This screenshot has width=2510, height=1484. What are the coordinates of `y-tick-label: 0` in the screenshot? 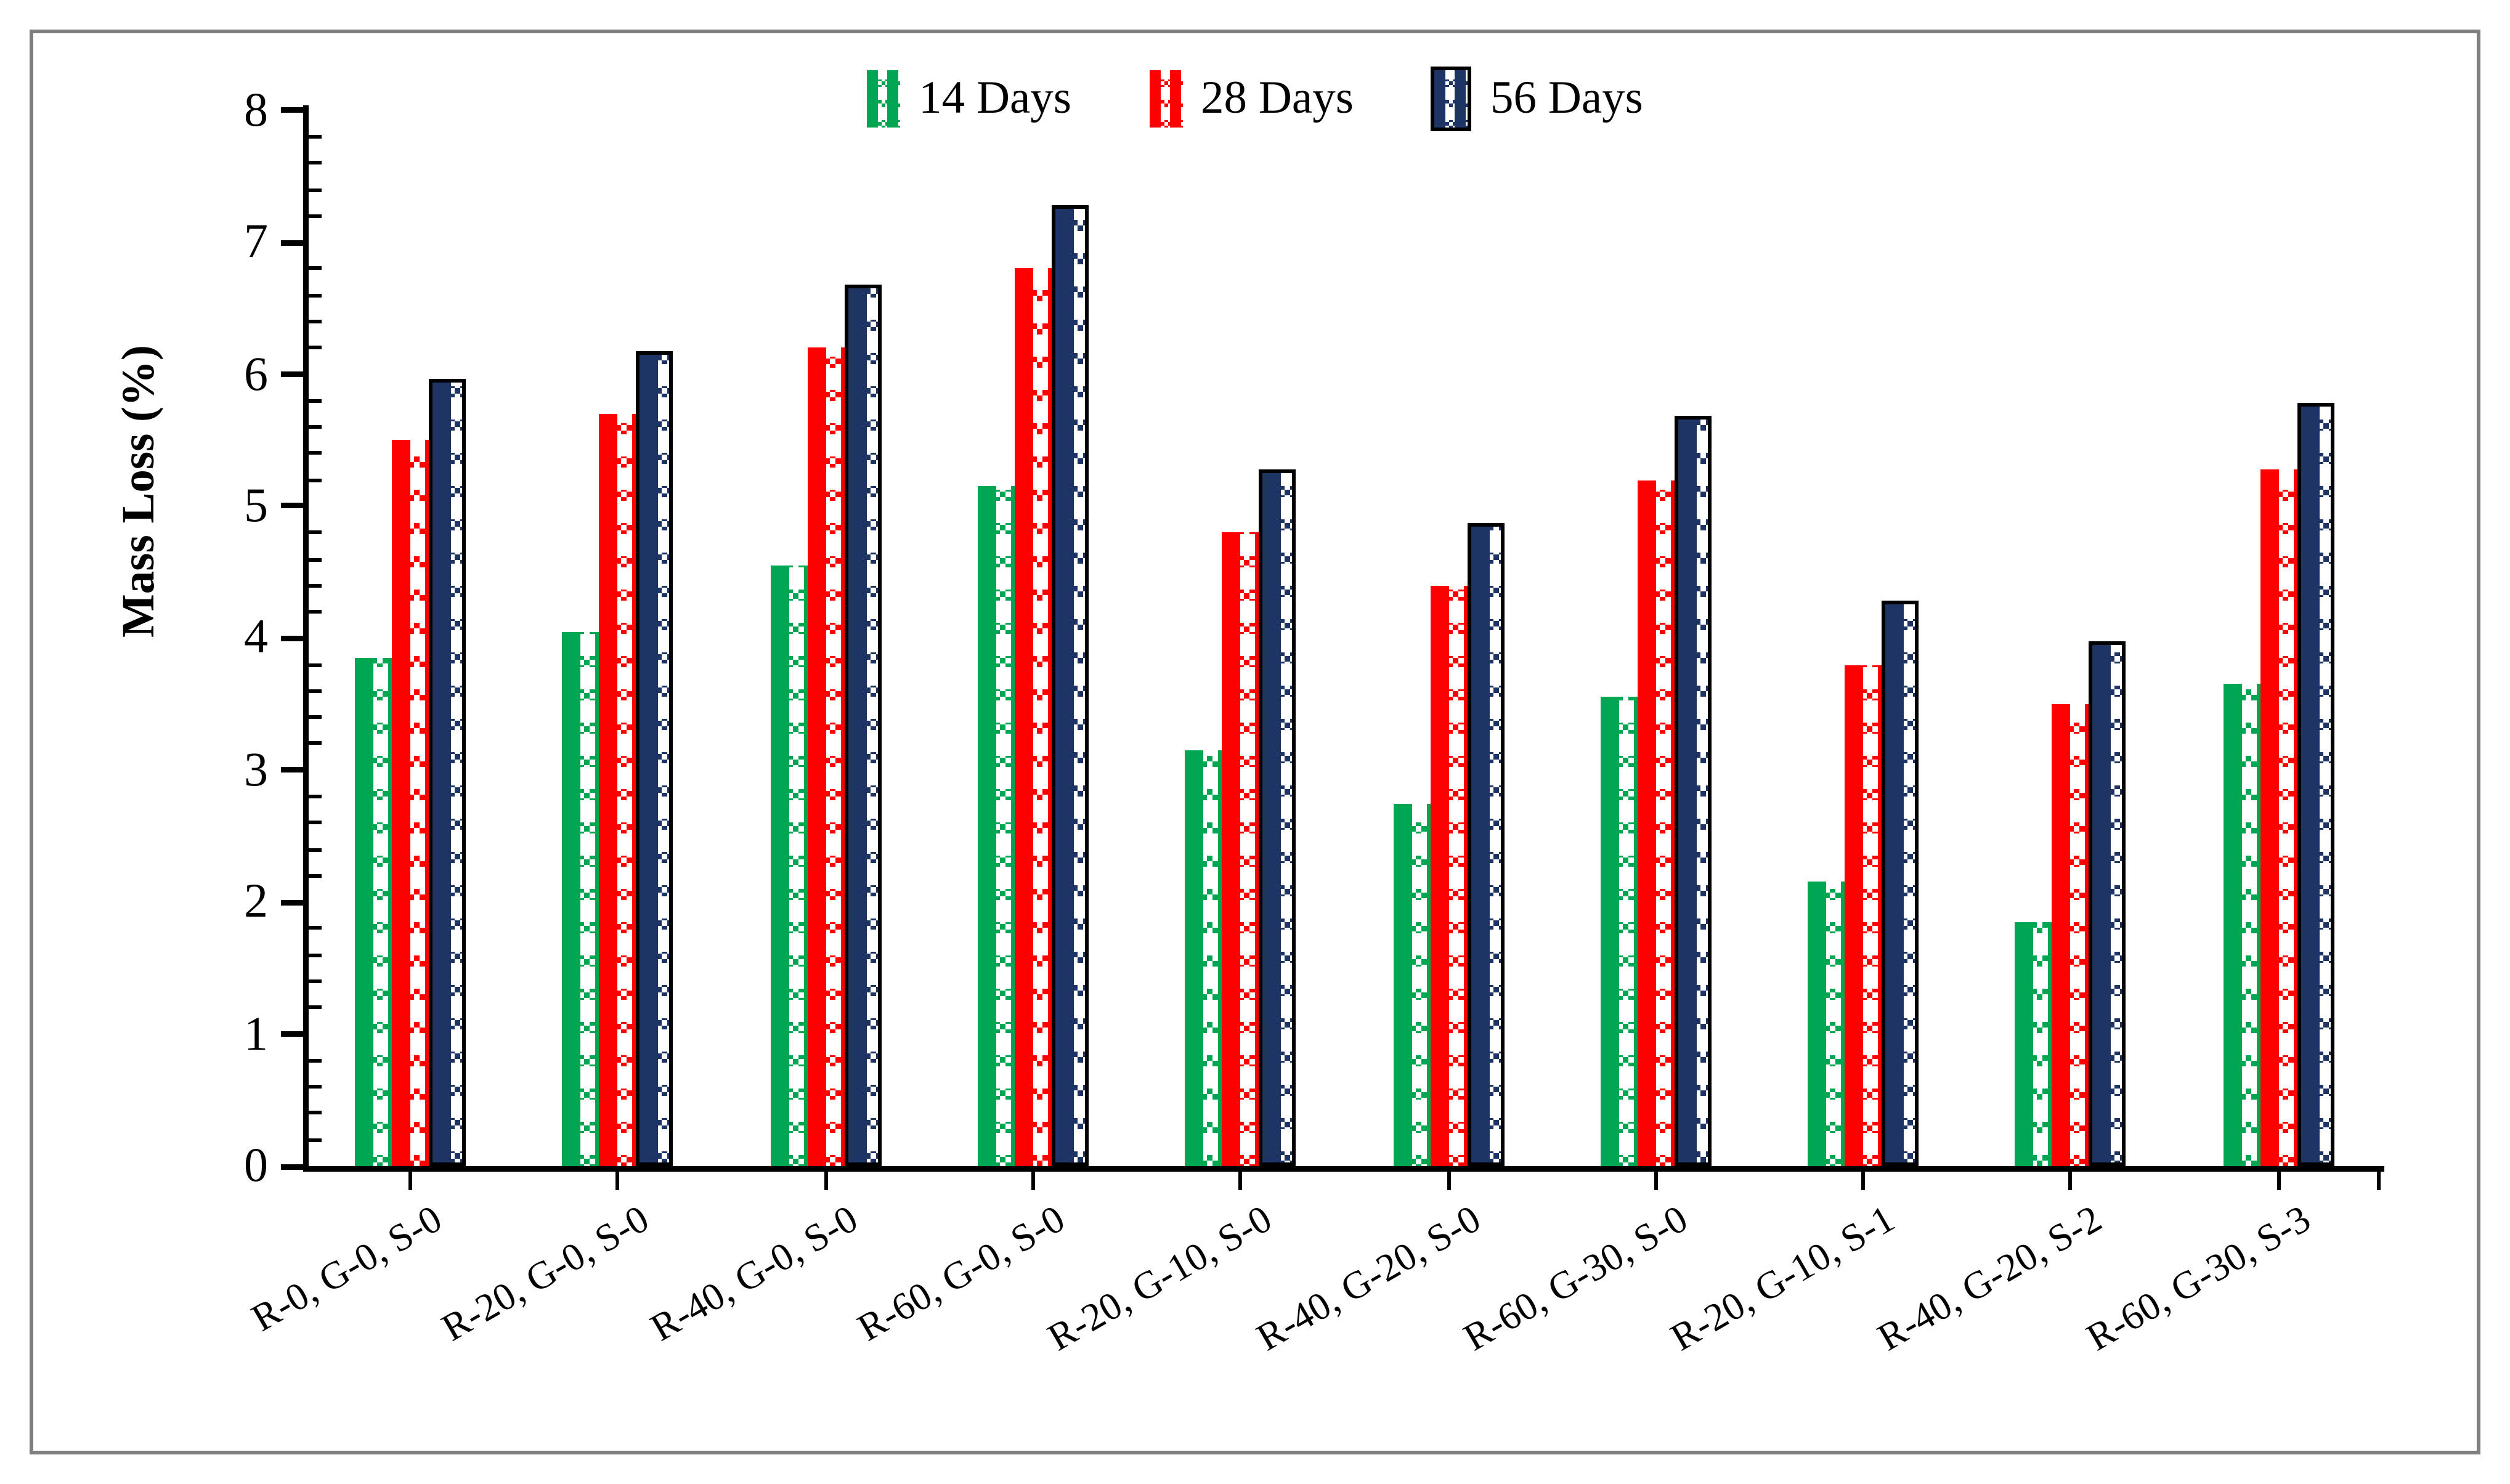 It's located at (256, 1165).